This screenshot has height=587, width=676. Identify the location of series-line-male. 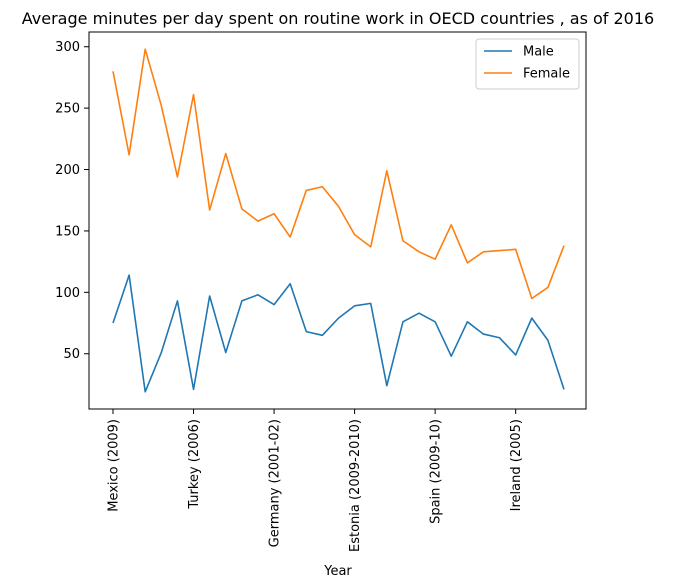
(338, 333).